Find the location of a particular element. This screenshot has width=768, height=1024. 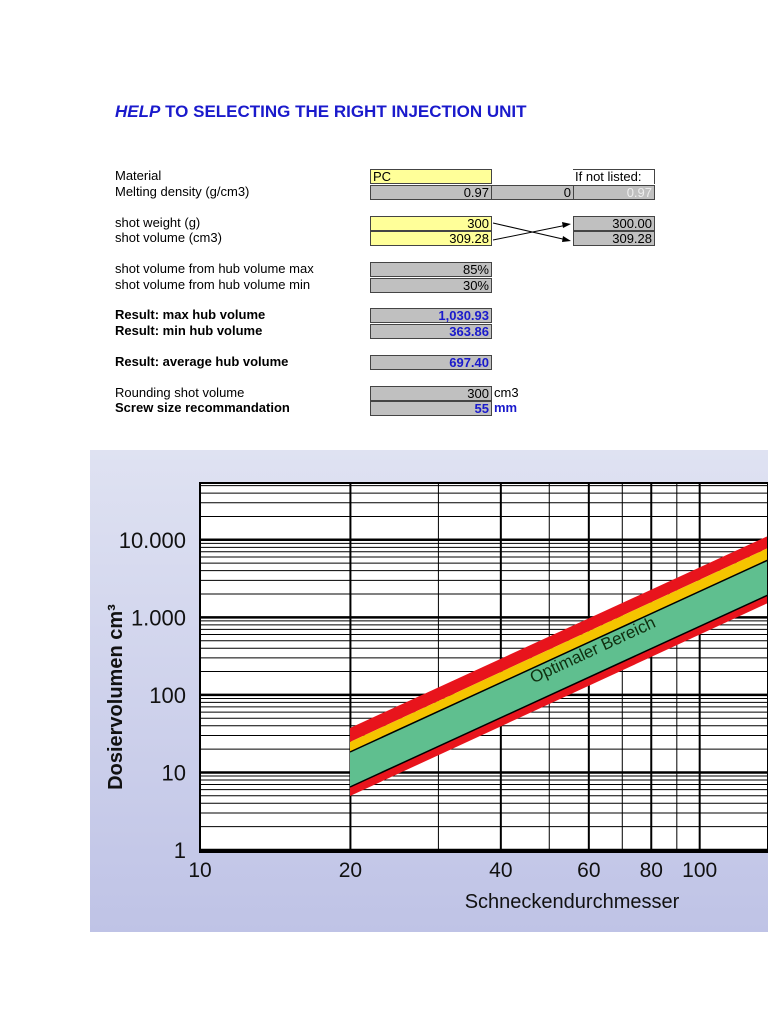

x-tick-label: 60 is located at coordinates (588, 870).